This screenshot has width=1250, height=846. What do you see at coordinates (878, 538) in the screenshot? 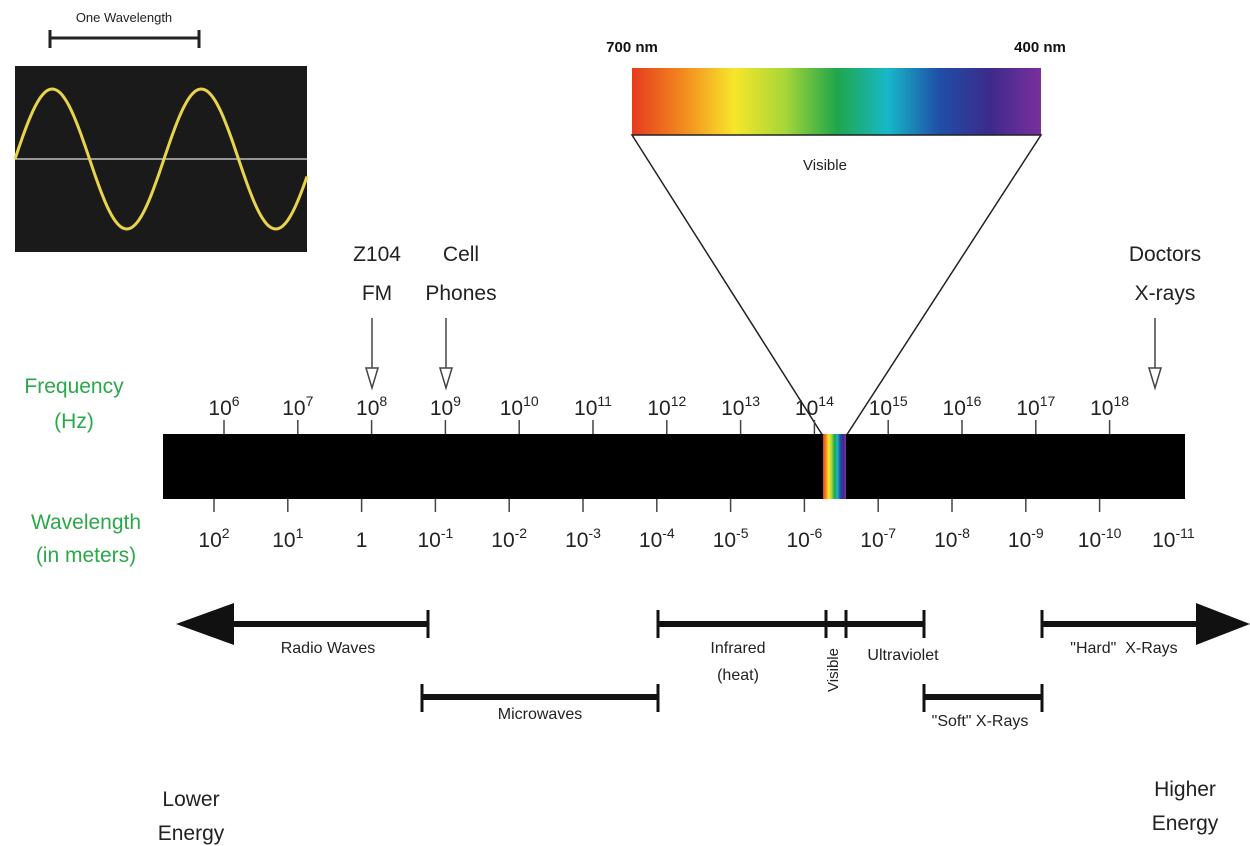
I see `wavelength-tick-label: 10⁻⁷` at bounding box center [878, 538].